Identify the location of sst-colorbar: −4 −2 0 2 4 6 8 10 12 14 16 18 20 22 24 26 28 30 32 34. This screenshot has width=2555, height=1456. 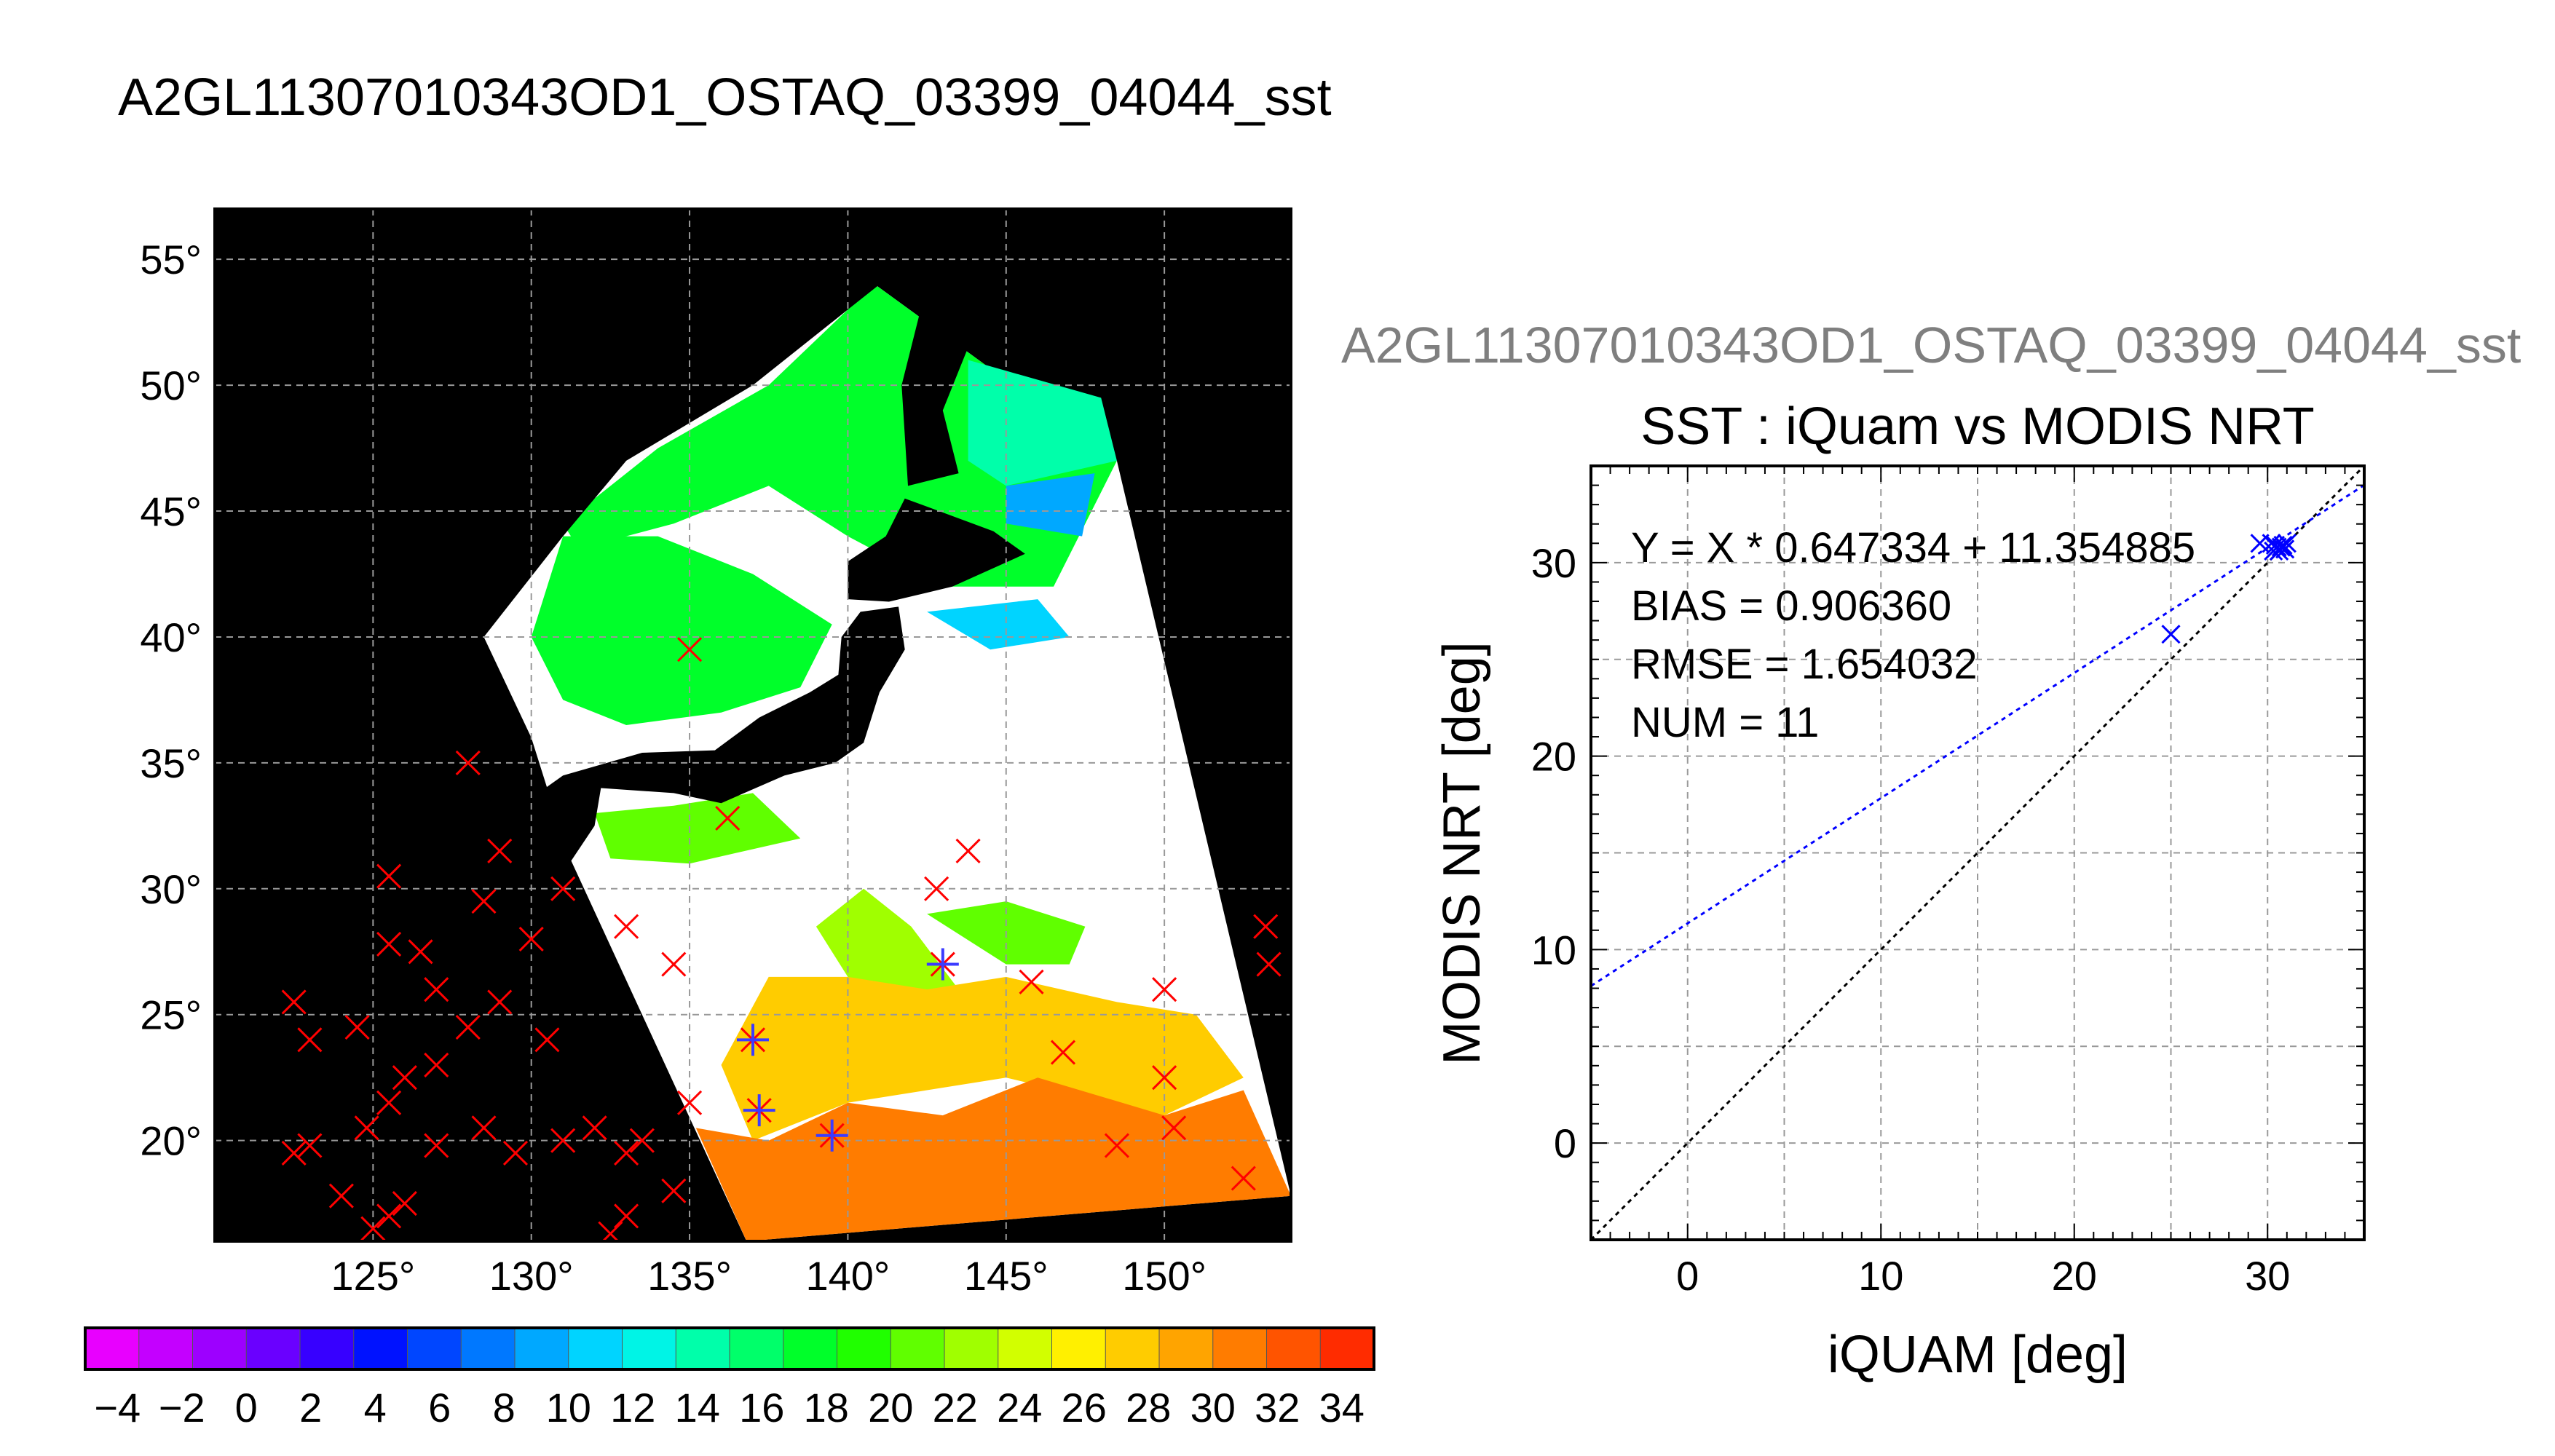
(729, 1378).